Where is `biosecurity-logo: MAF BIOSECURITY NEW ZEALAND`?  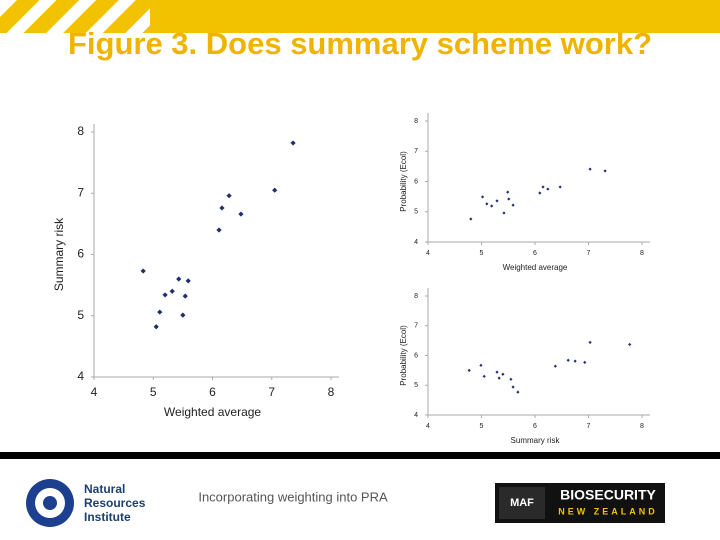
biosecurity-logo: MAF BIOSECURITY NEW ZEALAND is located at coordinates (580, 503).